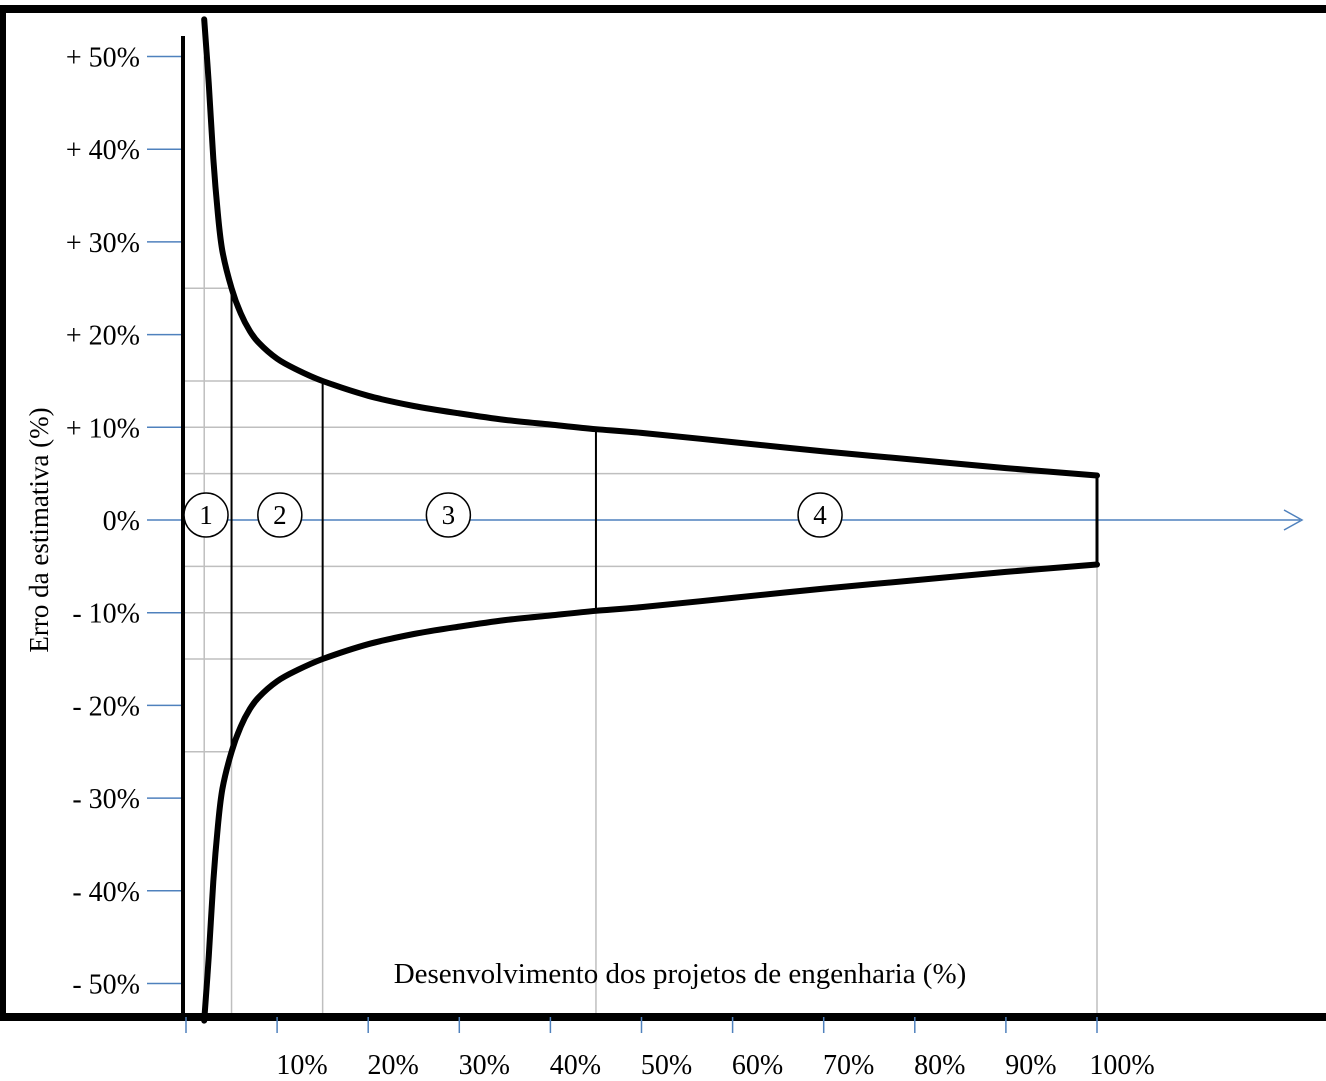 Image resolution: width=1326 pixels, height=1081 pixels. I want to click on y-tick-label: - 40%, so click(106, 892).